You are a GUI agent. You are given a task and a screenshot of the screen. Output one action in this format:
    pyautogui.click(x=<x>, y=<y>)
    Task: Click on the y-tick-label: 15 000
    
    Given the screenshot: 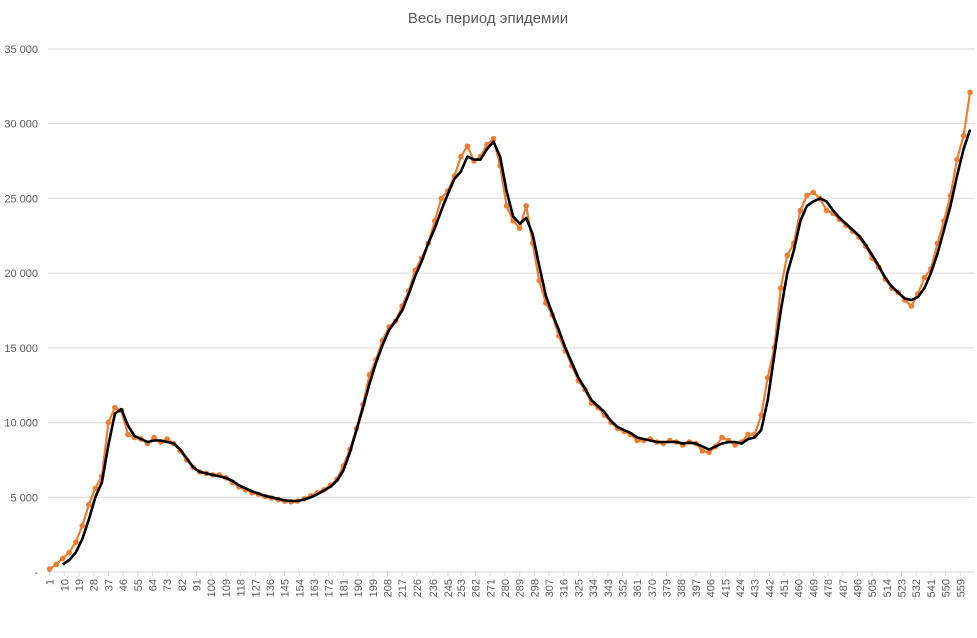 What is the action you would take?
    pyautogui.click(x=21, y=349)
    